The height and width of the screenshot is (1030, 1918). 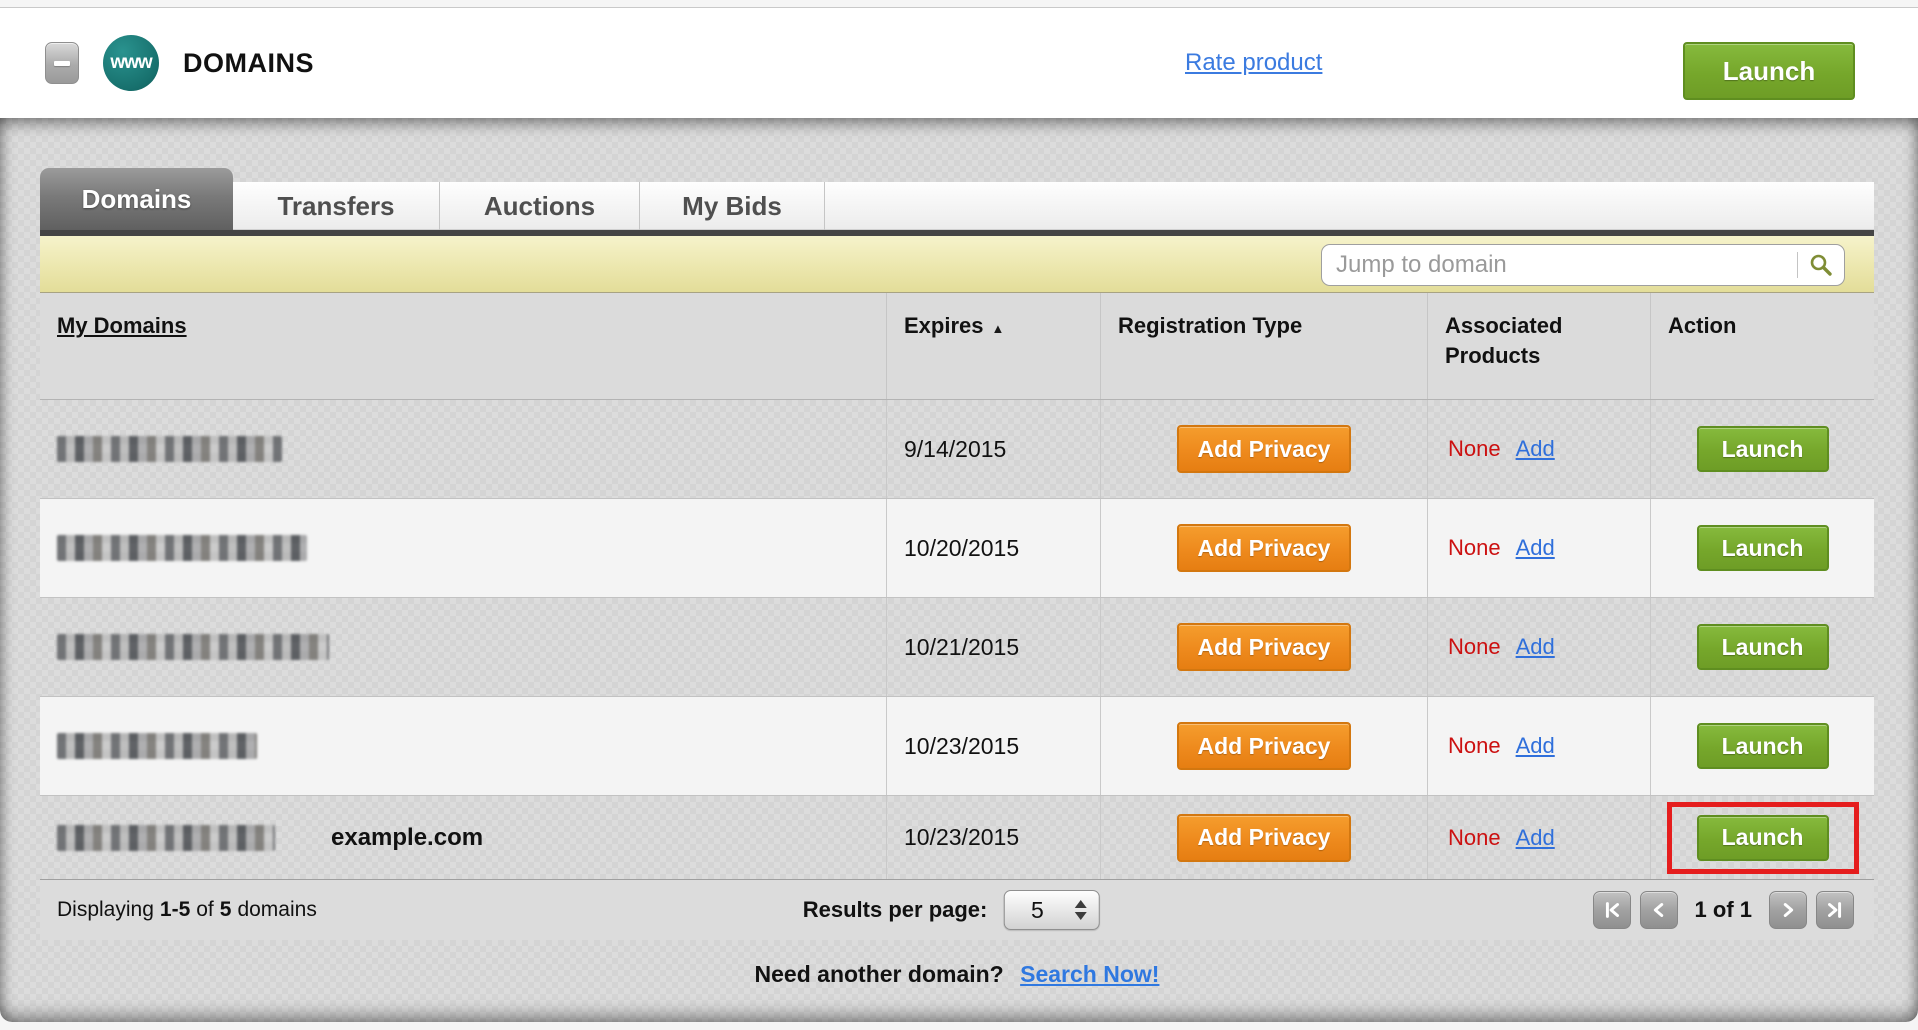 I want to click on minus-icon, so click(x=62, y=63).